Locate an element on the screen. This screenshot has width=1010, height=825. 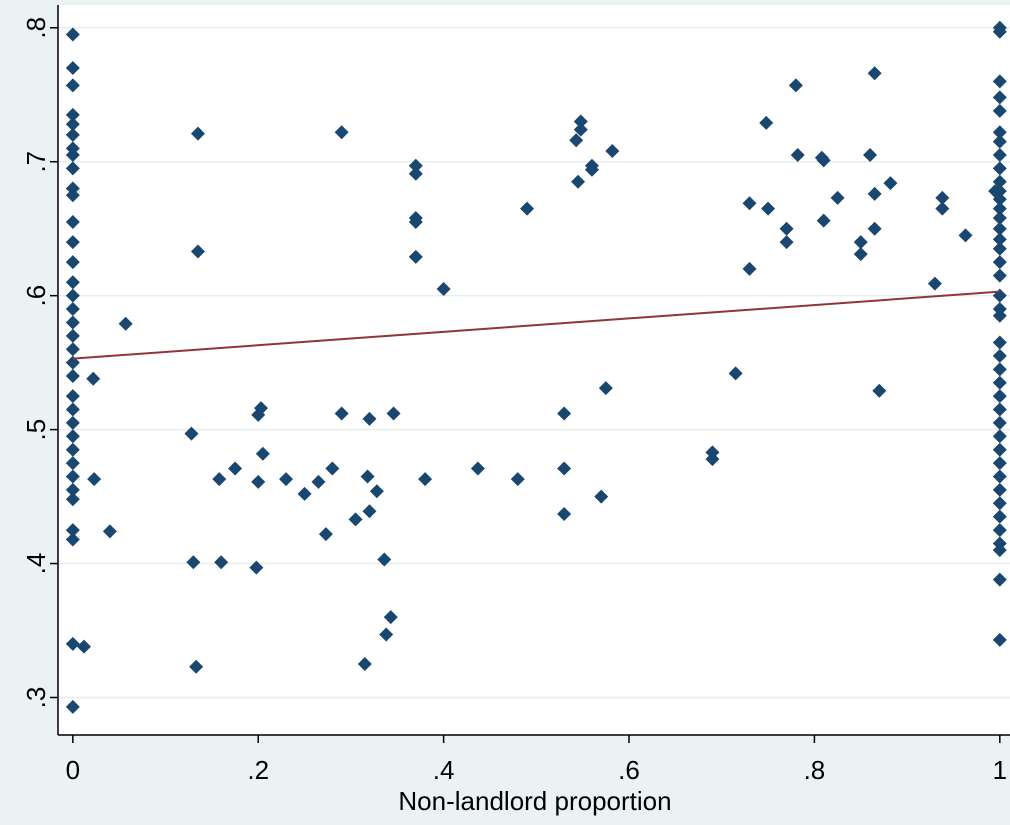
y-tick-label: .4 is located at coordinates (36, 564).